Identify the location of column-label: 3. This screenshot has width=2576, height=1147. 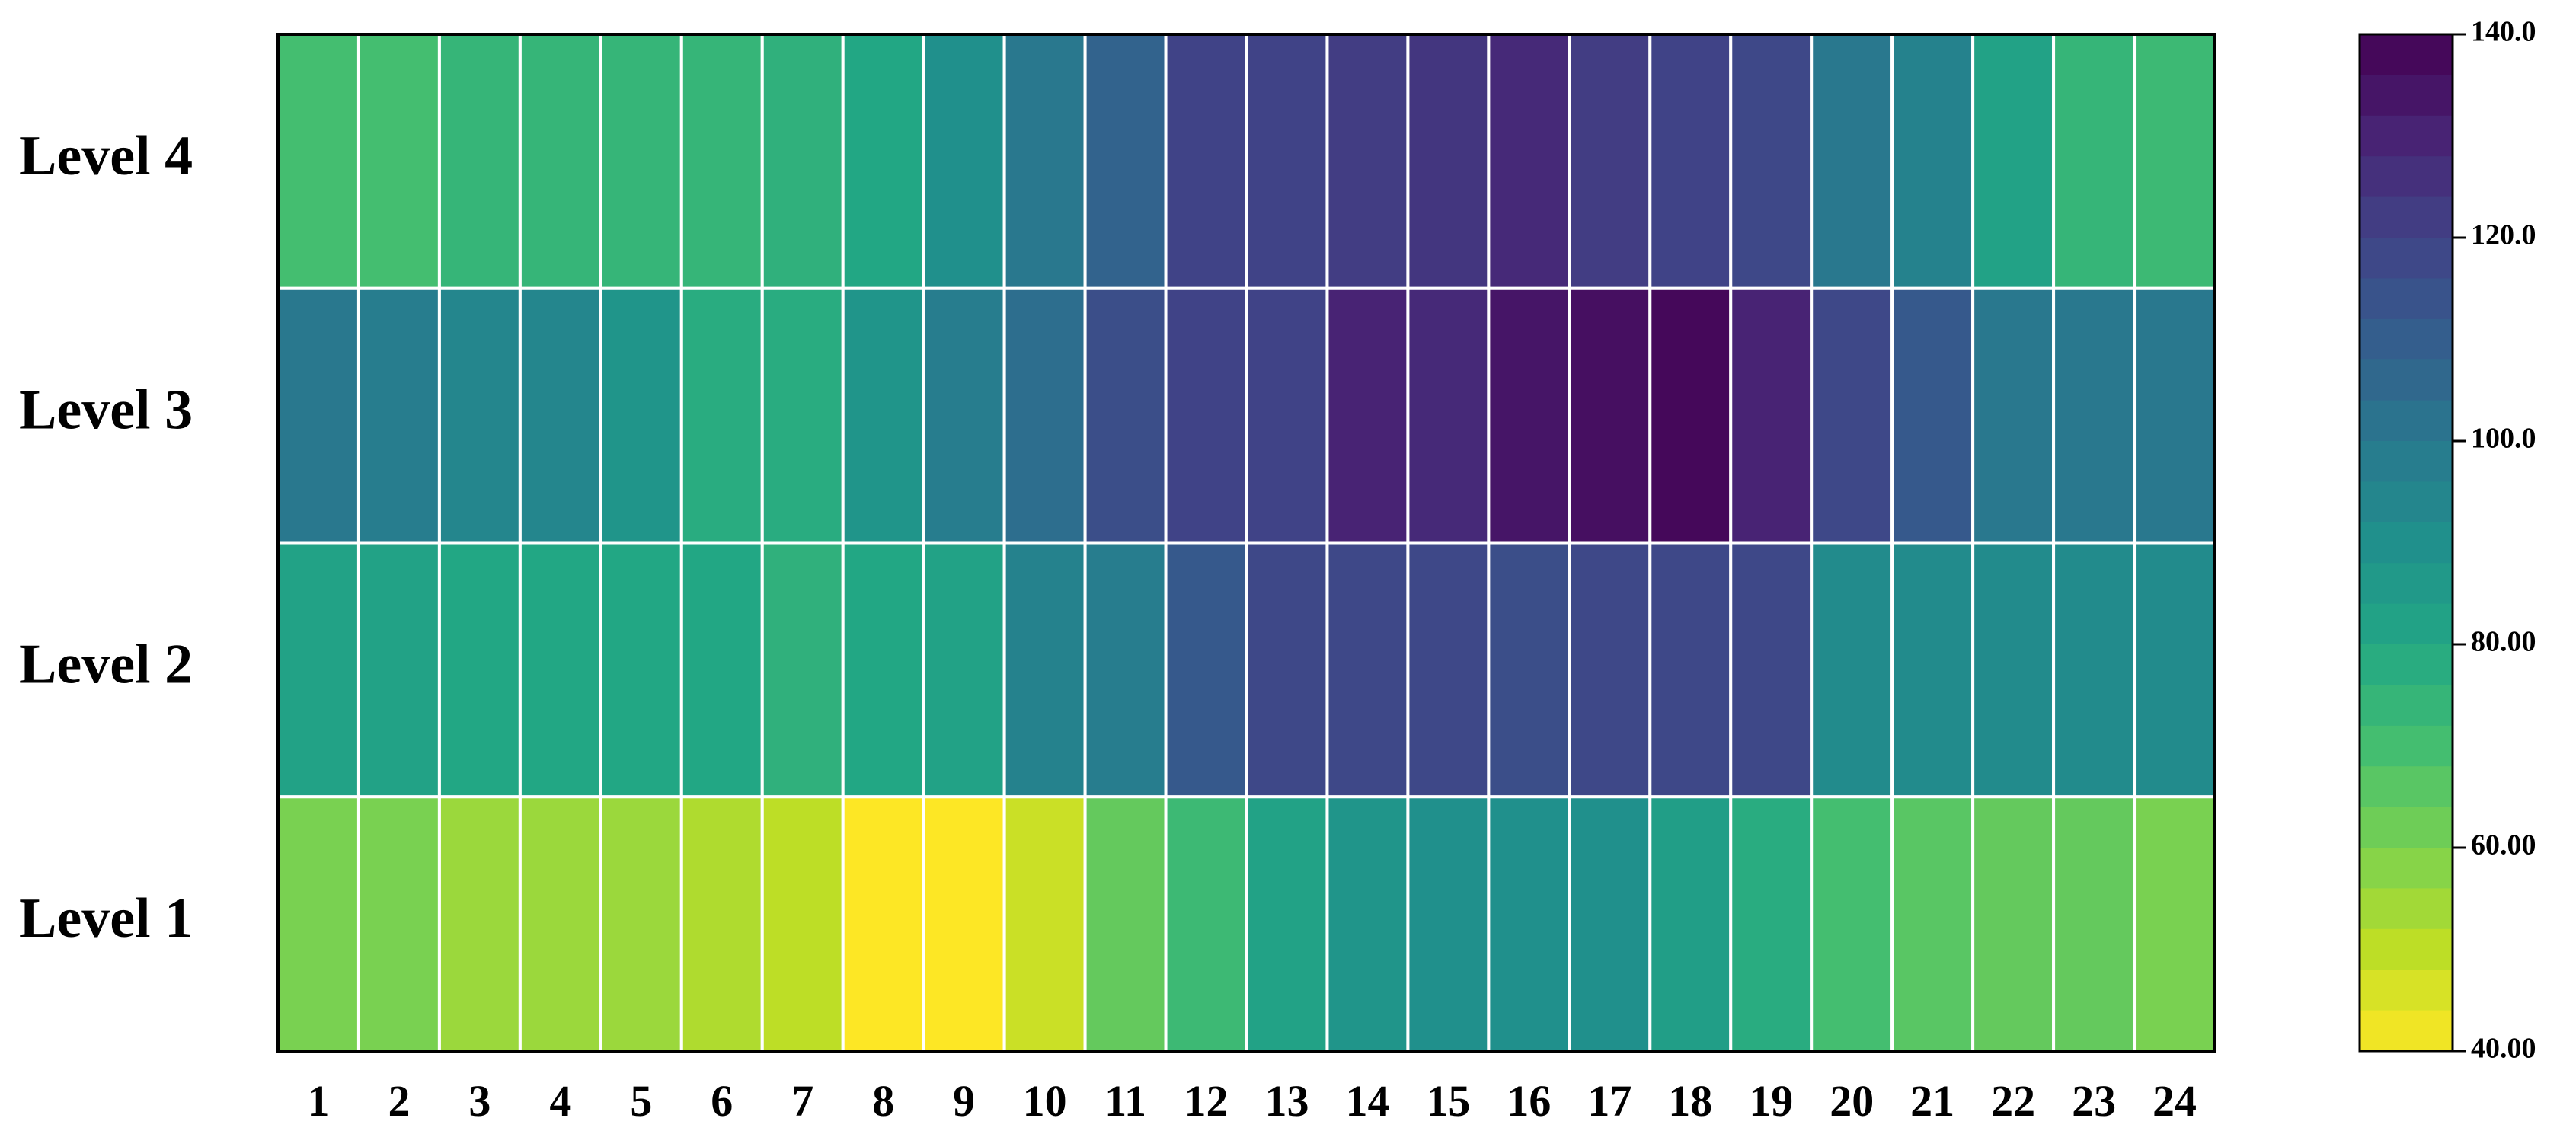
(480, 1101).